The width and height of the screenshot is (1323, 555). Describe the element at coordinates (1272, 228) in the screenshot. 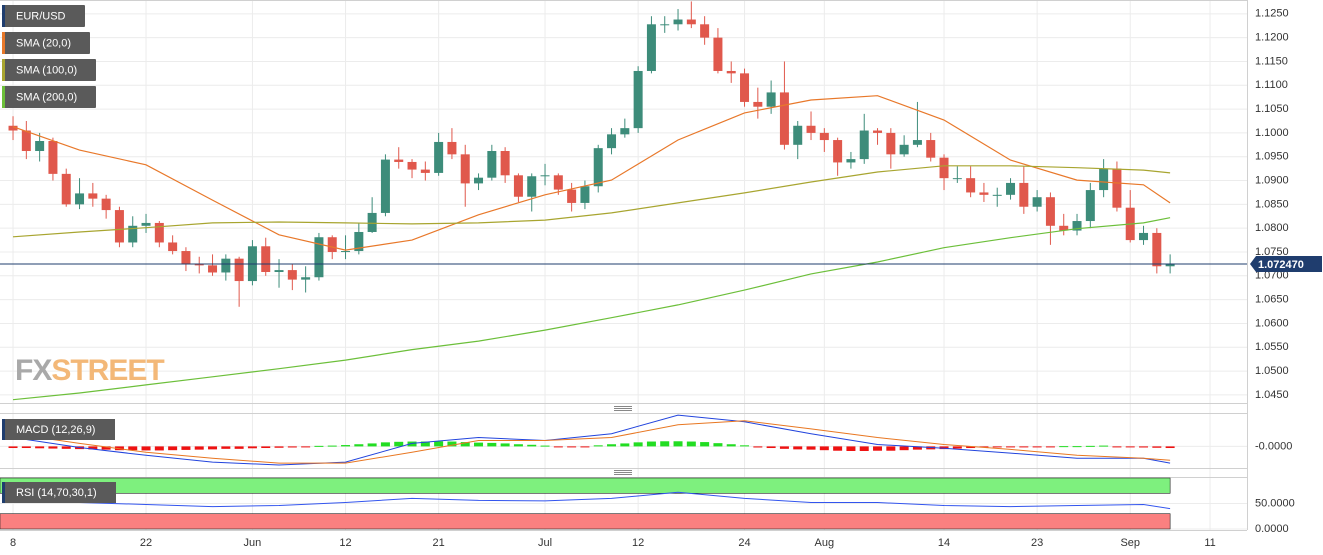

I see `y-tick-label: 1.0800` at that location.